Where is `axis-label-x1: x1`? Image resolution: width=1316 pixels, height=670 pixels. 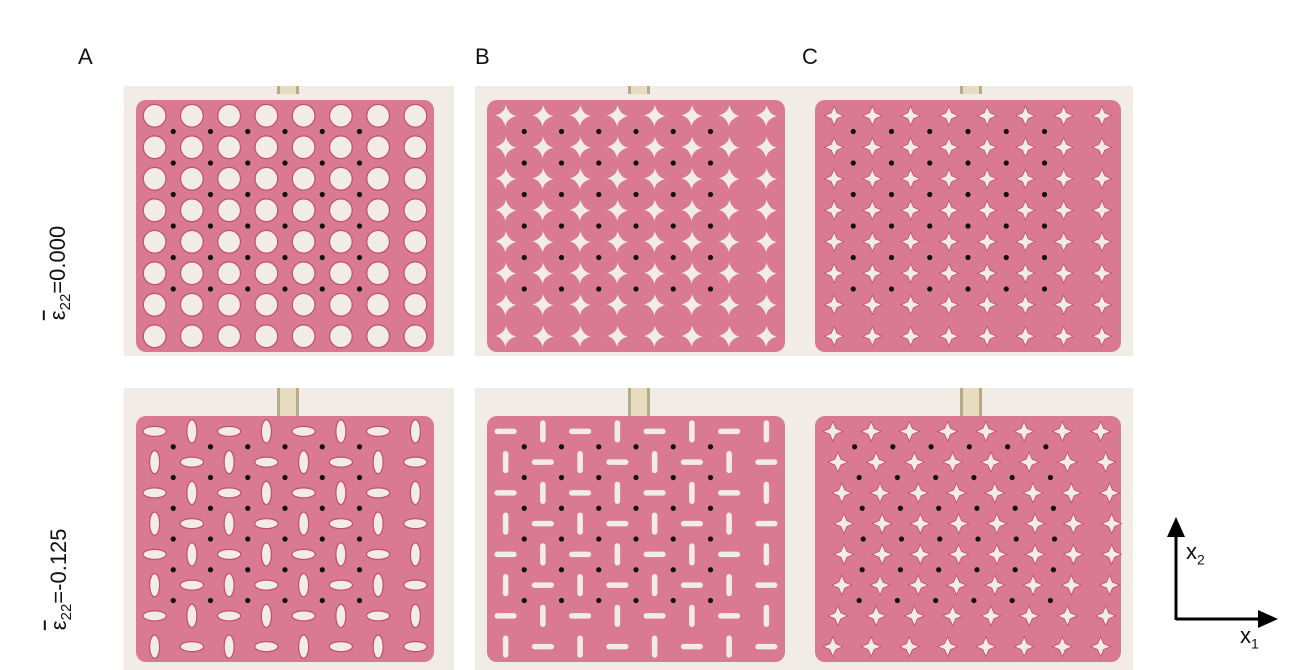
axis-label-x1: x1 is located at coordinates (1249, 637).